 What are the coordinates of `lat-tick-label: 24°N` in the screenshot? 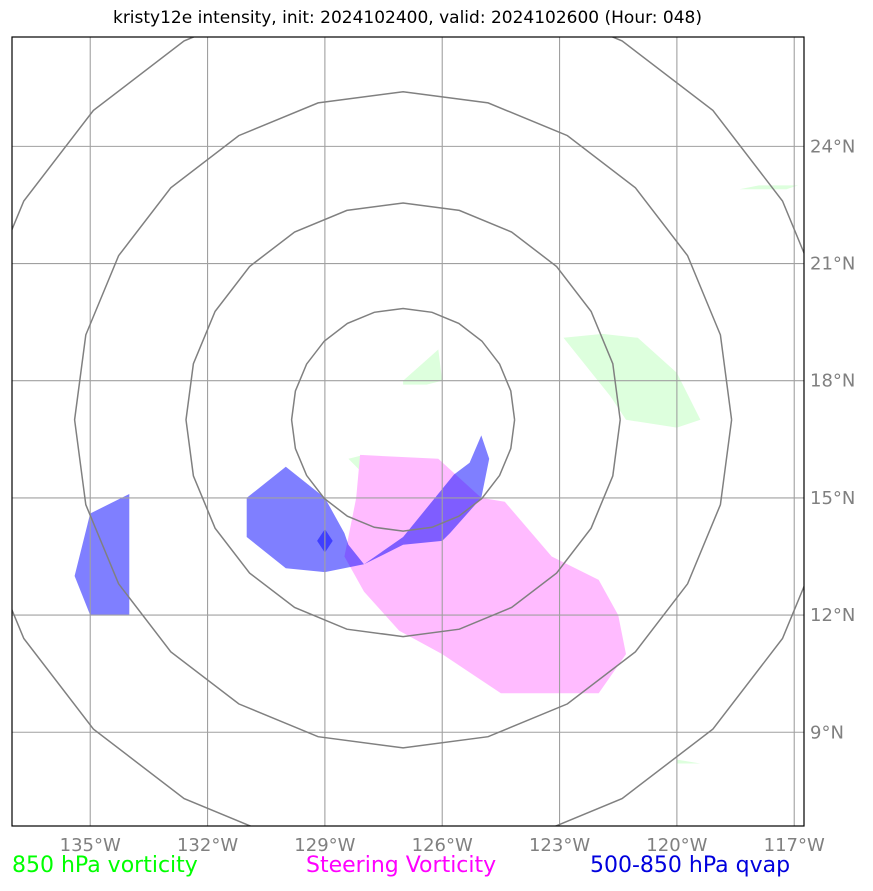 It's located at (832, 146).